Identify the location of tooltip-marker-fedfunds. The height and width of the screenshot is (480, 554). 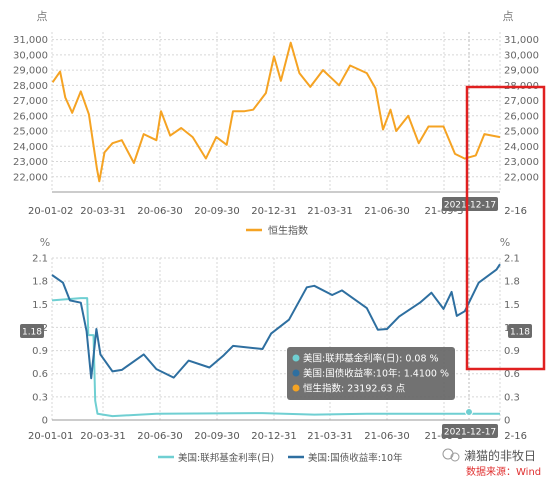
(296, 358).